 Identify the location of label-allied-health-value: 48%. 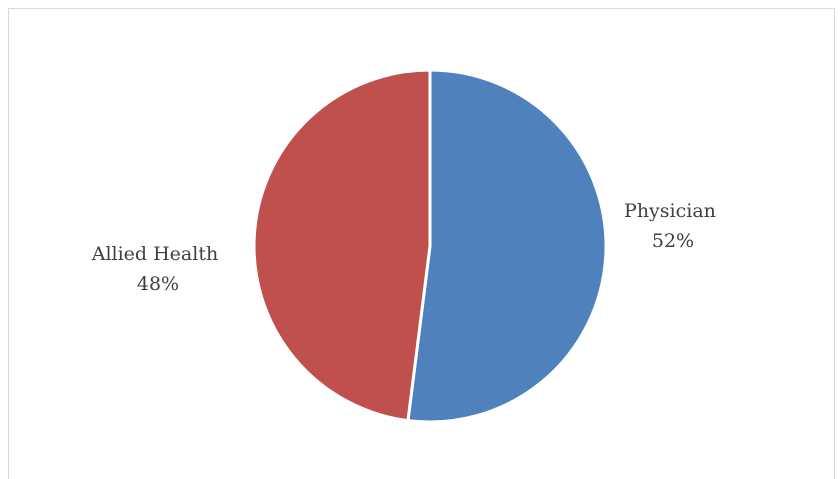
(158, 284).